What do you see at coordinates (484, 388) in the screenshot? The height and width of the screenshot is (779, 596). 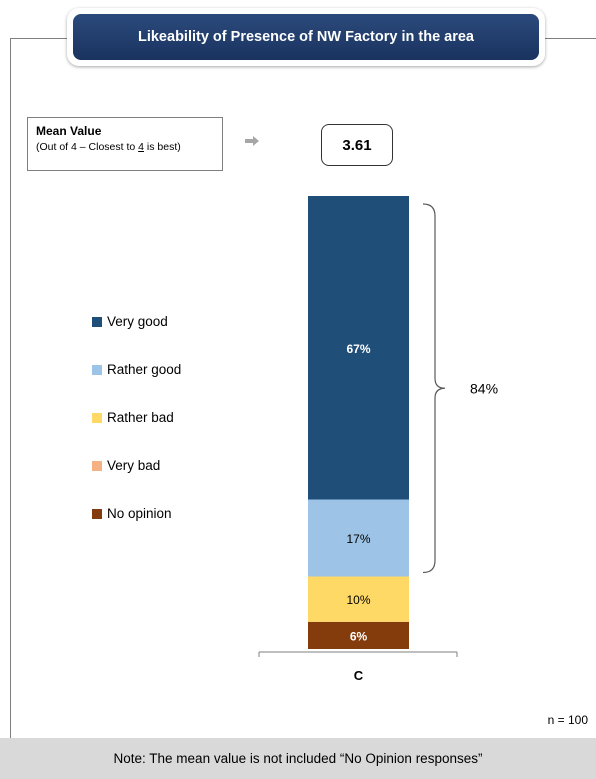 I see `bracket-total-label: 84%` at bounding box center [484, 388].